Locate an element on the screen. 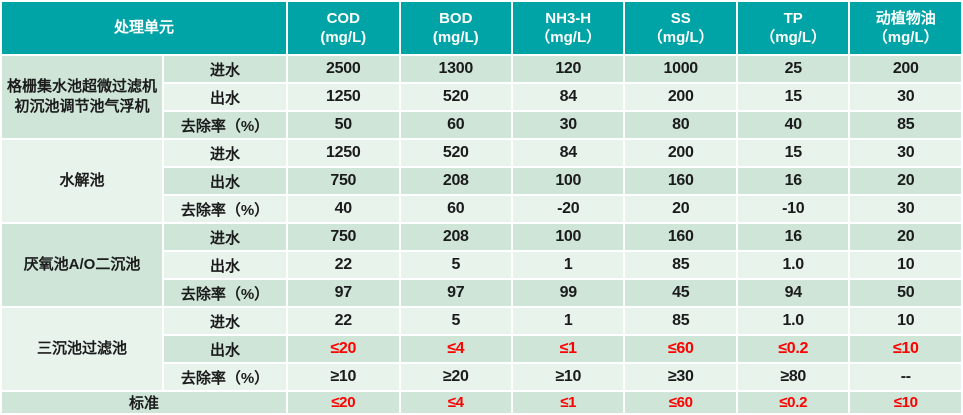 This screenshot has width=963, height=415. table-row: 出水 750 208 100 160 16 20 is located at coordinates (481, 181).